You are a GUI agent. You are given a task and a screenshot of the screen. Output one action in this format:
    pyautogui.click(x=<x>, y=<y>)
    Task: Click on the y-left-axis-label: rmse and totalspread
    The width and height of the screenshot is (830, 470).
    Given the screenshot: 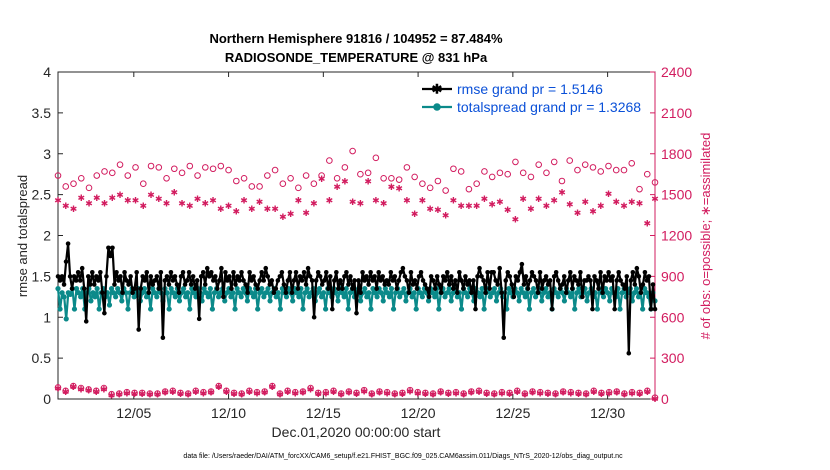 What is the action you would take?
    pyautogui.click(x=22, y=236)
    